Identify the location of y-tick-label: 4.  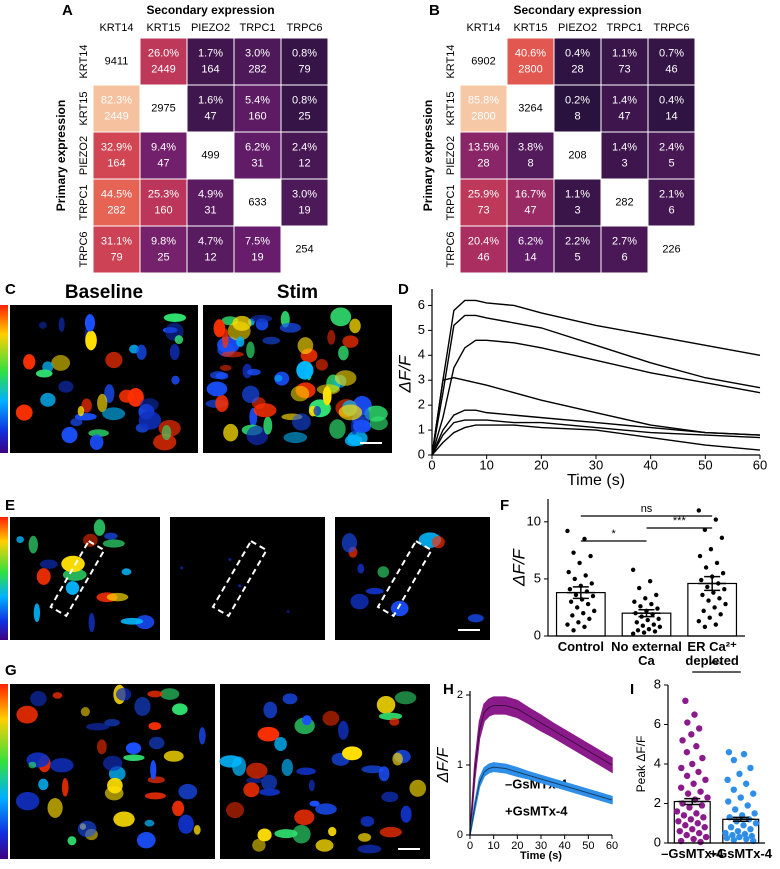
(421, 354).